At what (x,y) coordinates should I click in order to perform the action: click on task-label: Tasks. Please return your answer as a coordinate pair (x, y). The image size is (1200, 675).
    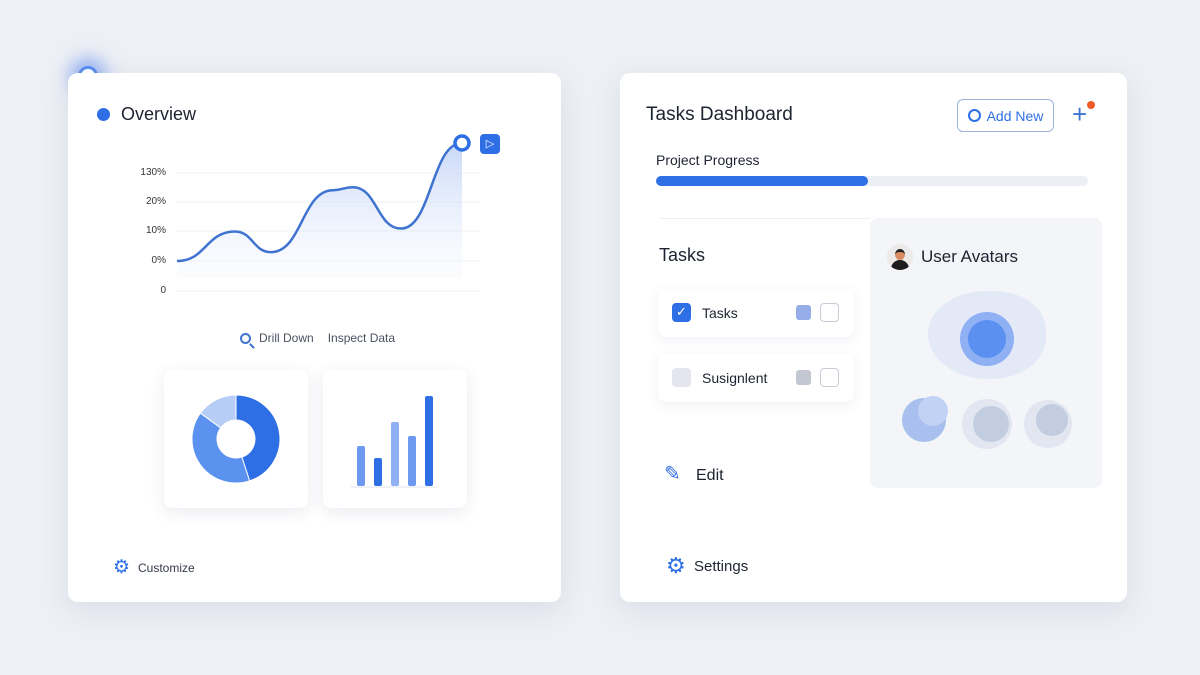
    Looking at the image, I should click on (720, 313).